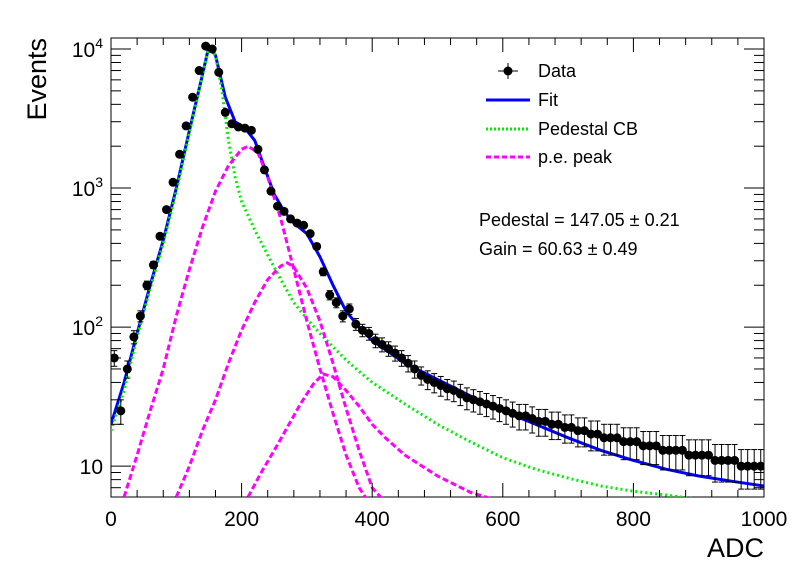 This screenshot has width=796, height=572. I want to click on legend-fit: Fit, so click(522, 100).